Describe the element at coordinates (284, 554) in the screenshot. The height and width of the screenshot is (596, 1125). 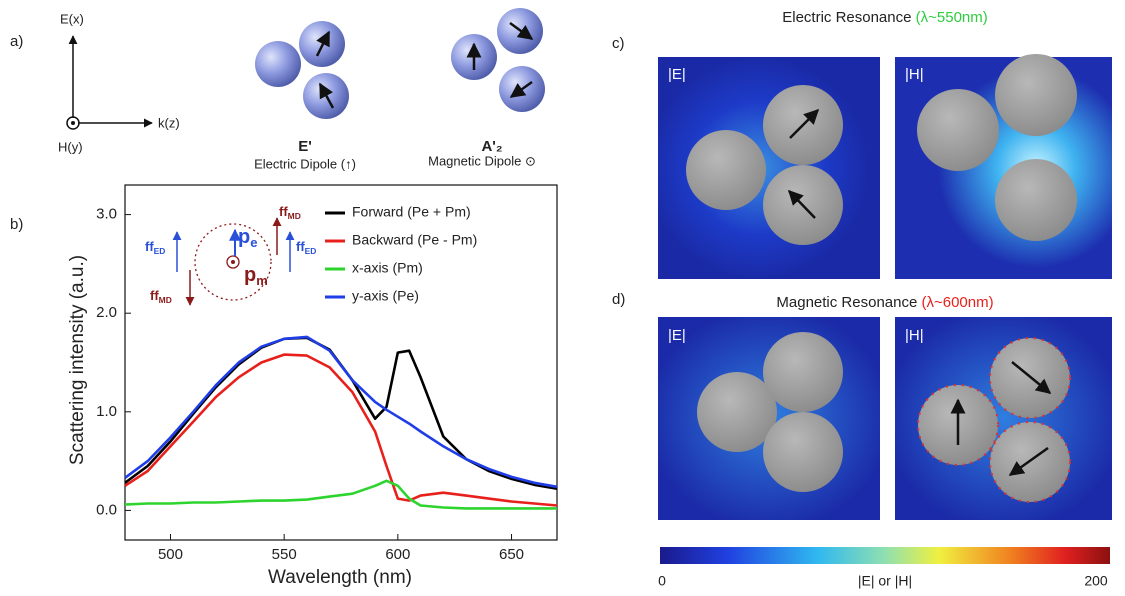
I see `x-tick-label: 550` at that location.